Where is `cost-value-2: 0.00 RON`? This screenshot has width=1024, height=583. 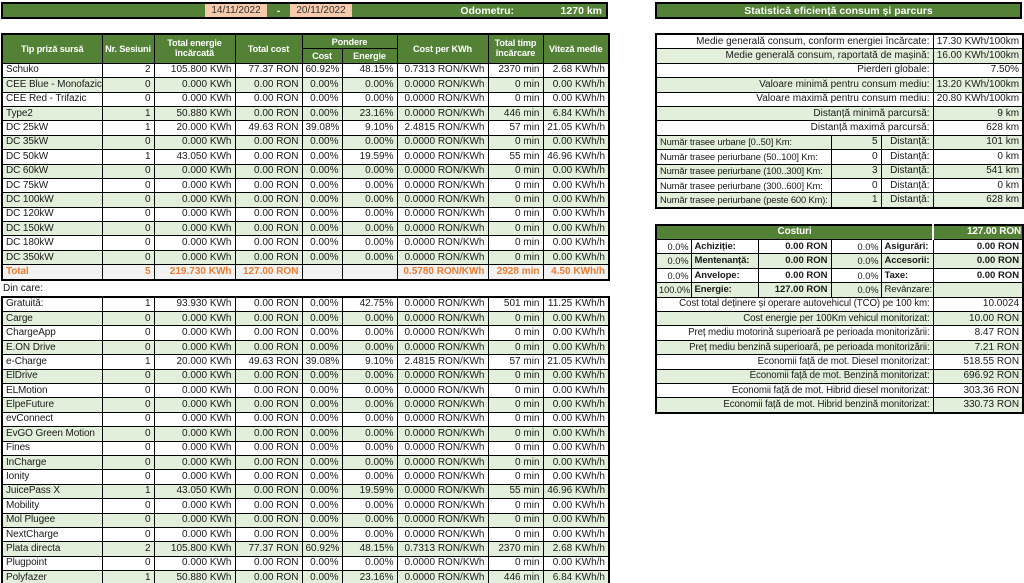
cost-value-2: 0.00 RON is located at coordinates (978, 247).